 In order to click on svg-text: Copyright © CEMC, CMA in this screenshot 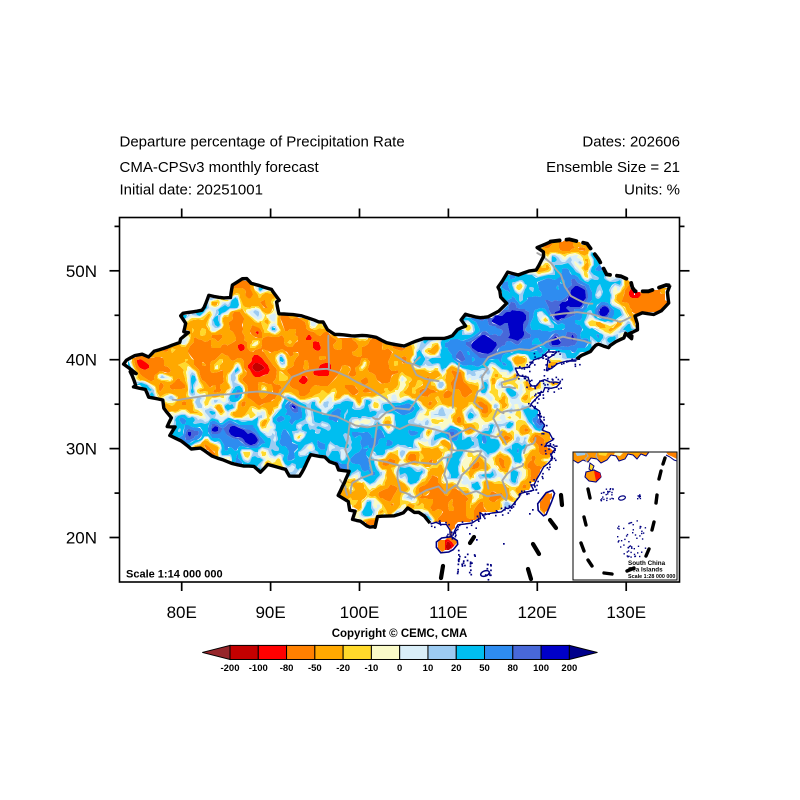, I will do `click(400, 634)`.